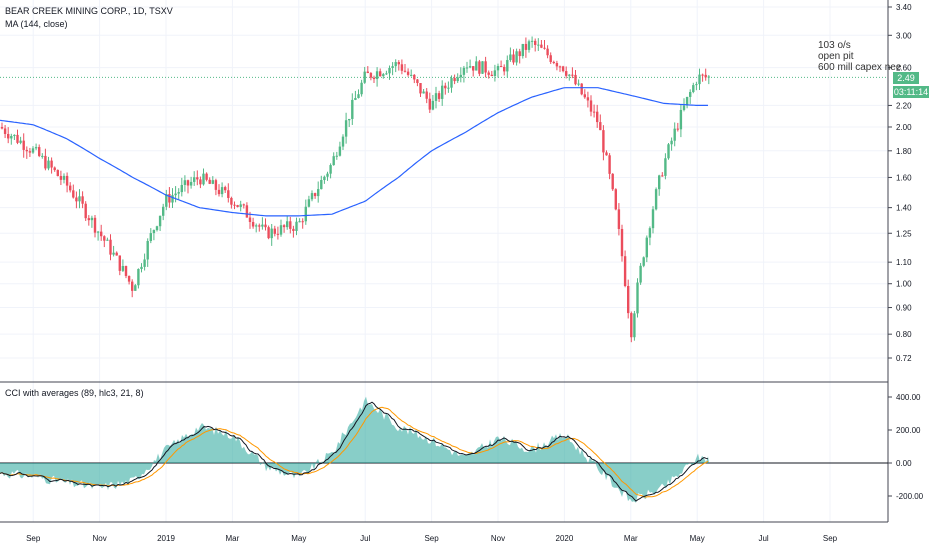 The image size is (932, 555). I want to click on last-price-tag: 2.49, so click(906, 78).